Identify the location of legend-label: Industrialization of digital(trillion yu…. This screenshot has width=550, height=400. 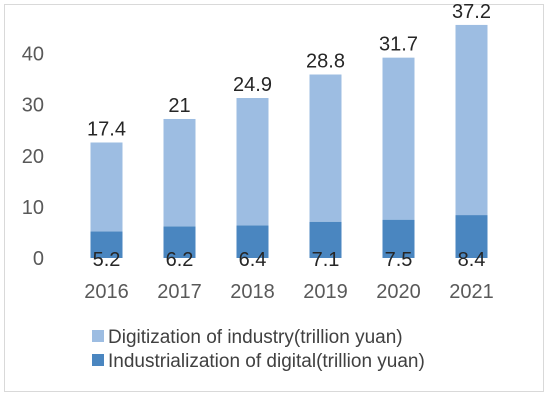
(266, 361).